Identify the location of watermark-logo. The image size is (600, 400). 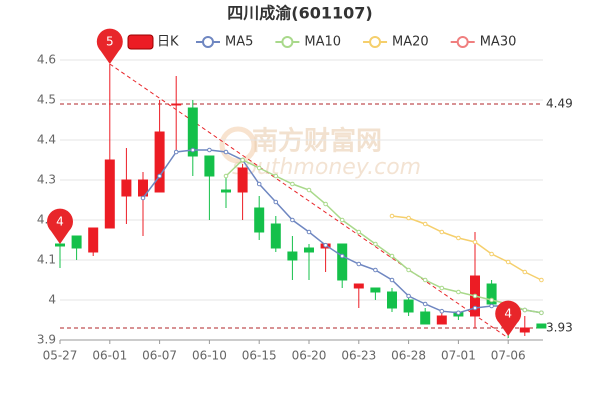
(238, 145).